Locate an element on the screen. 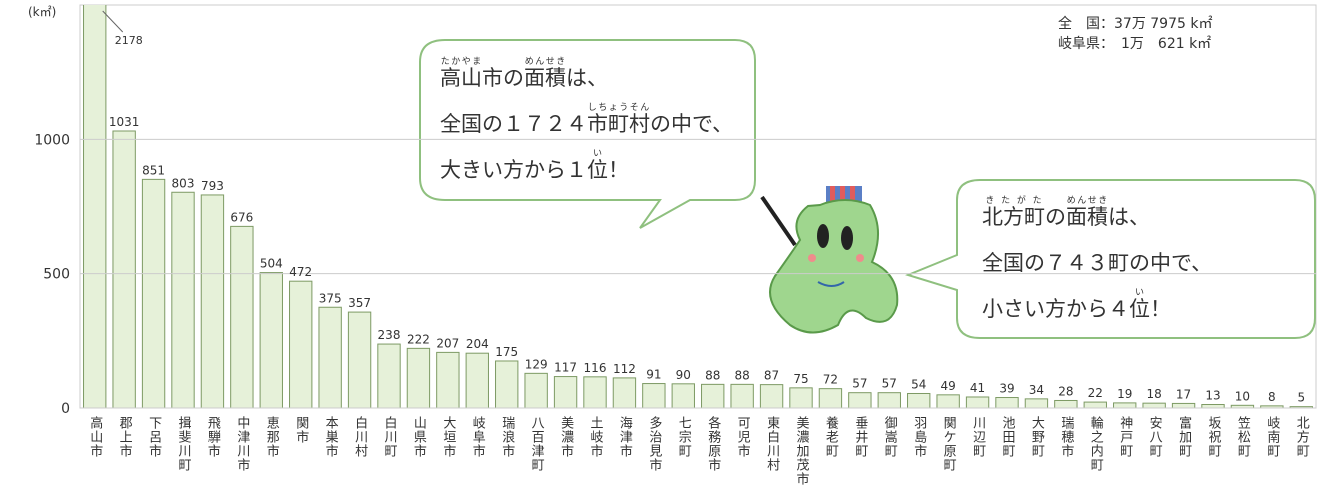 This screenshot has height=487, width=1319. value-label: 5 is located at coordinates (1301, 398).